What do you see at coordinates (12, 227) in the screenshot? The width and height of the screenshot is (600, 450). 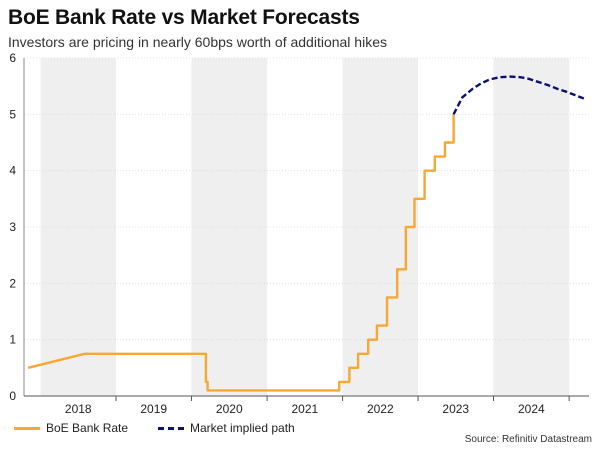 I see `y-tick-label: 3` at bounding box center [12, 227].